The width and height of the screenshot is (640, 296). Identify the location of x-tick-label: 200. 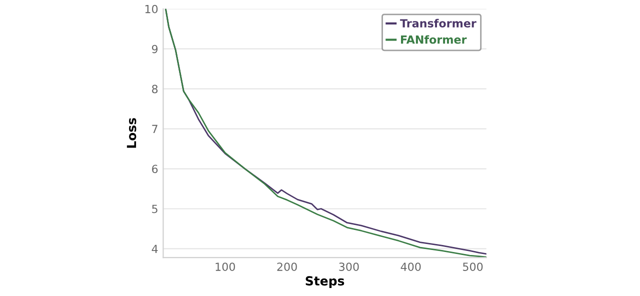
(287, 266).